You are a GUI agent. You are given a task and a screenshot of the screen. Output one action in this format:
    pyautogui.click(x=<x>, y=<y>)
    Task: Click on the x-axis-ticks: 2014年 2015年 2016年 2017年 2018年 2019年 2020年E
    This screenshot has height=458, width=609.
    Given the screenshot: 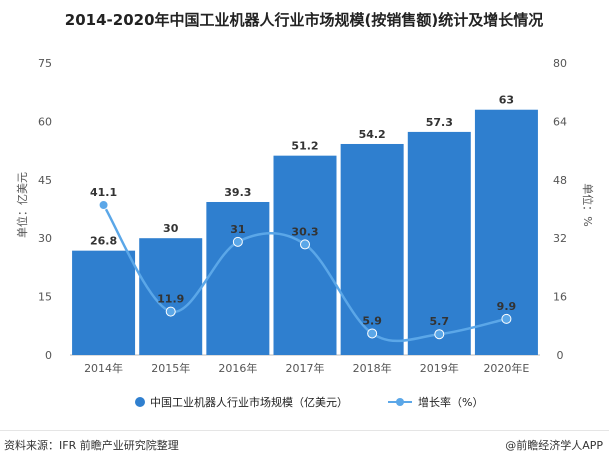 What is the action you would take?
    pyautogui.click(x=306, y=368)
    